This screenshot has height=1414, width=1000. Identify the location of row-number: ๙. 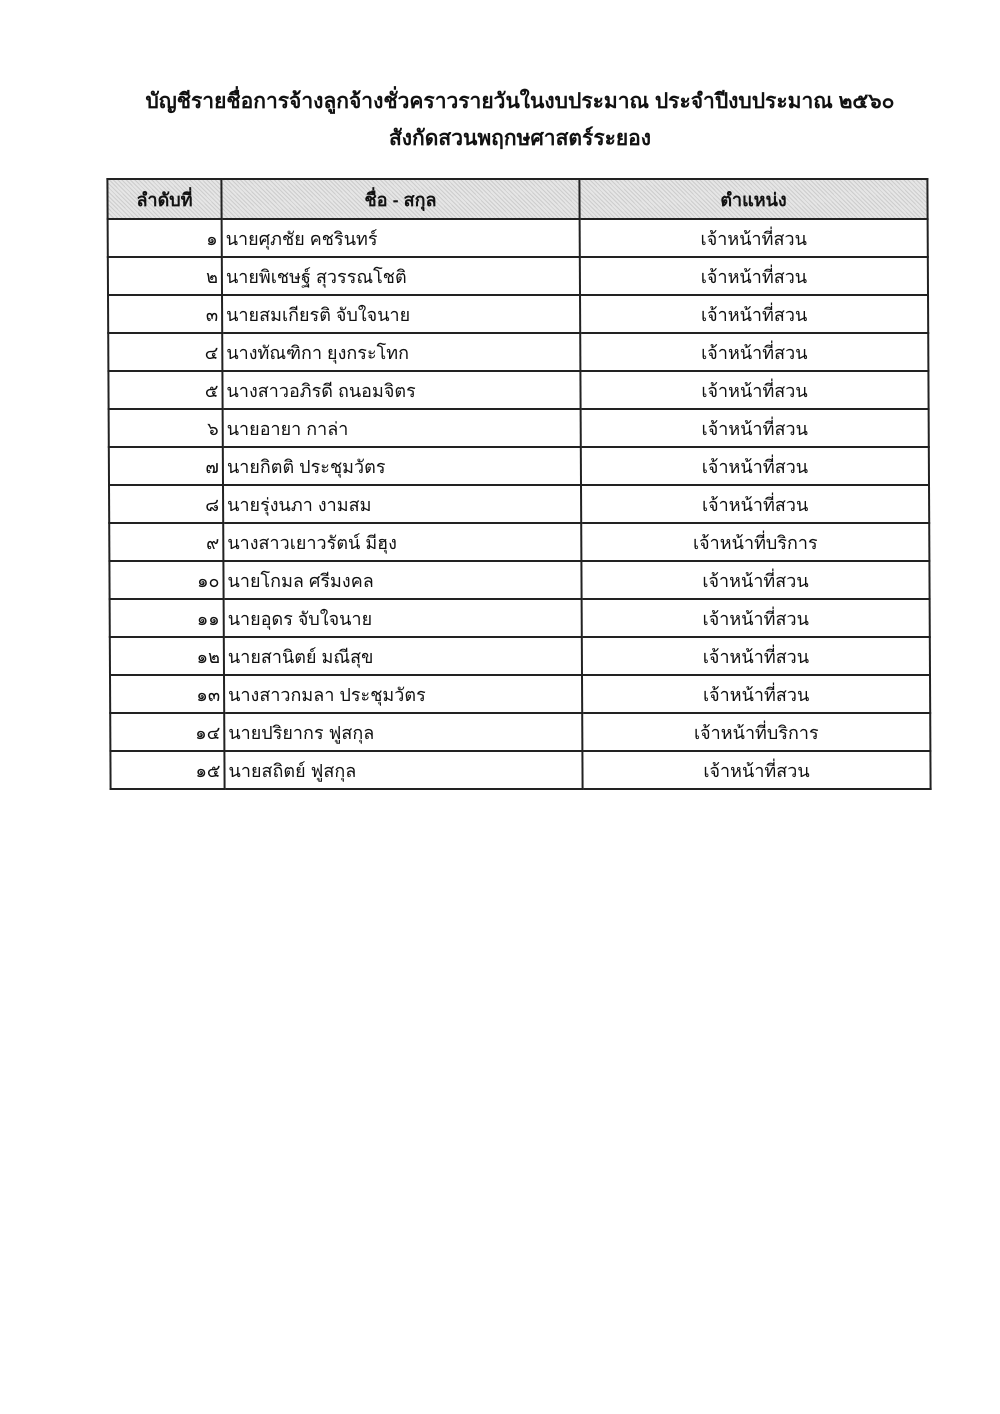
(166, 542).